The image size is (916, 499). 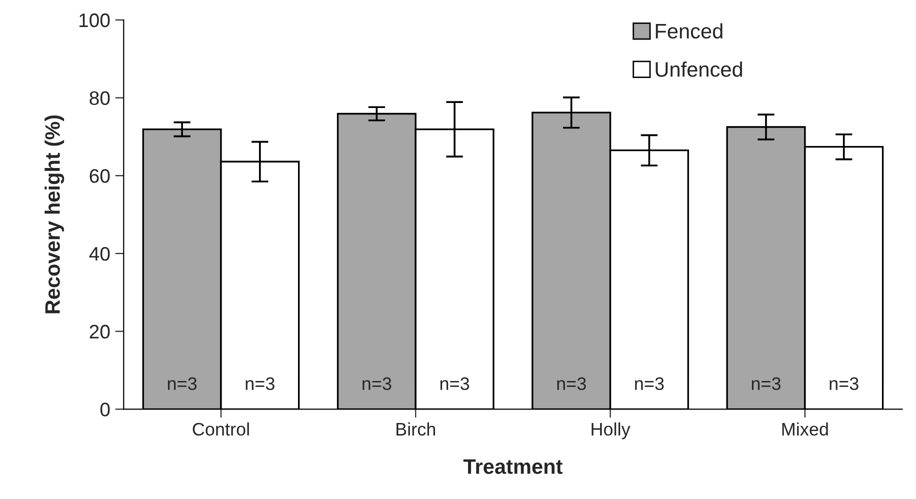 What do you see at coordinates (611, 431) in the screenshot?
I see `x-tick-label: Holly` at bounding box center [611, 431].